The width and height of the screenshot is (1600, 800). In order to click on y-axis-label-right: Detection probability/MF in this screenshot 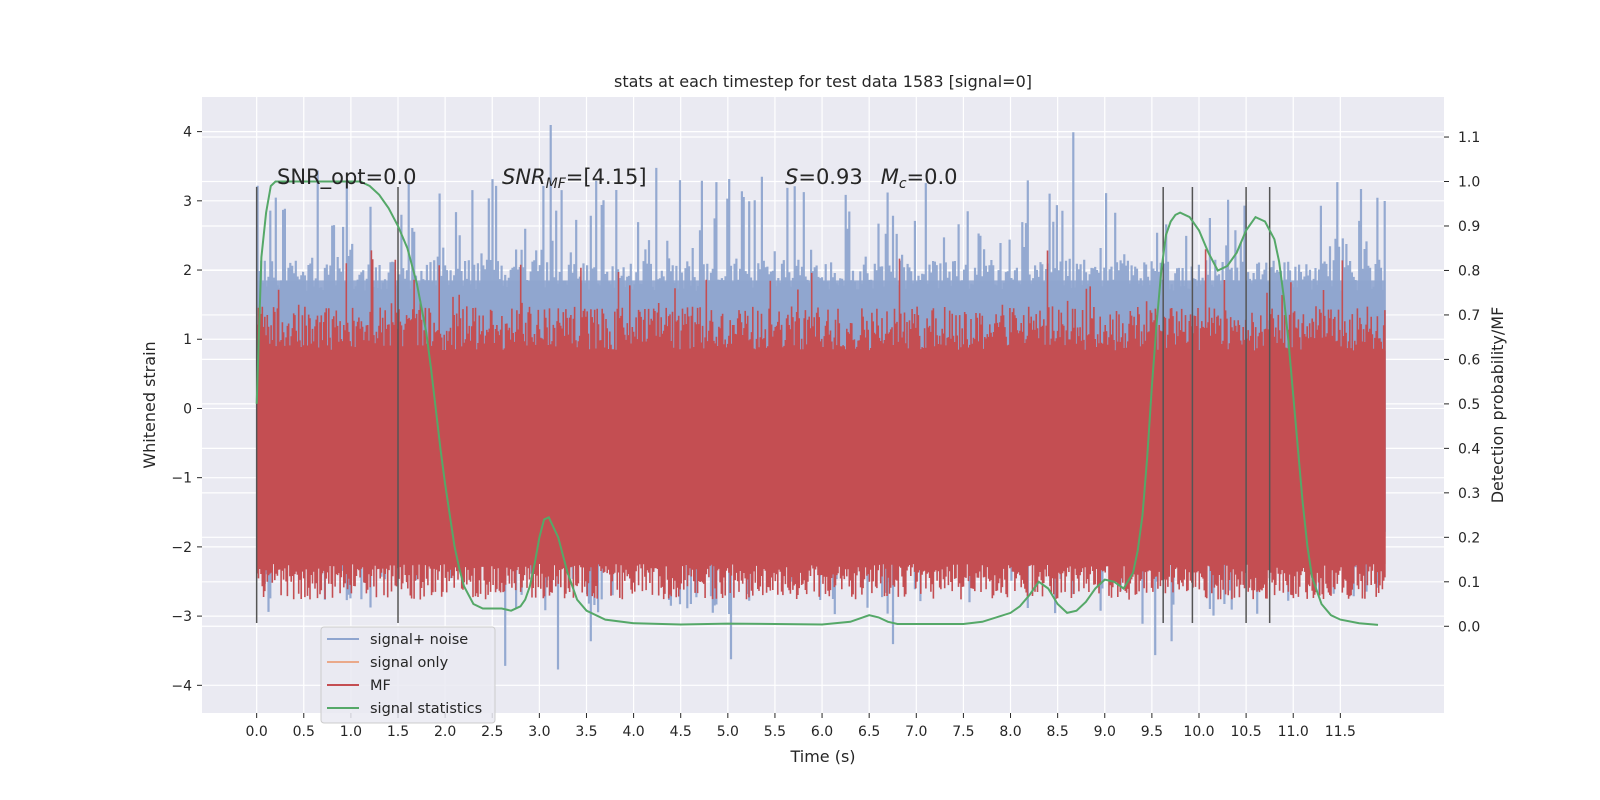, I will do `click(1497, 405)`.